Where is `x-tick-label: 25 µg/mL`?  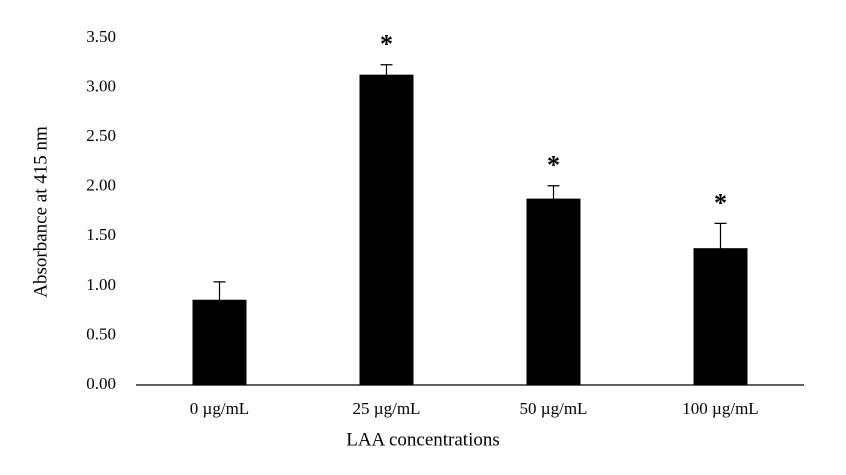 x-tick-label: 25 µg/mL is located at coordinates (387, 408).